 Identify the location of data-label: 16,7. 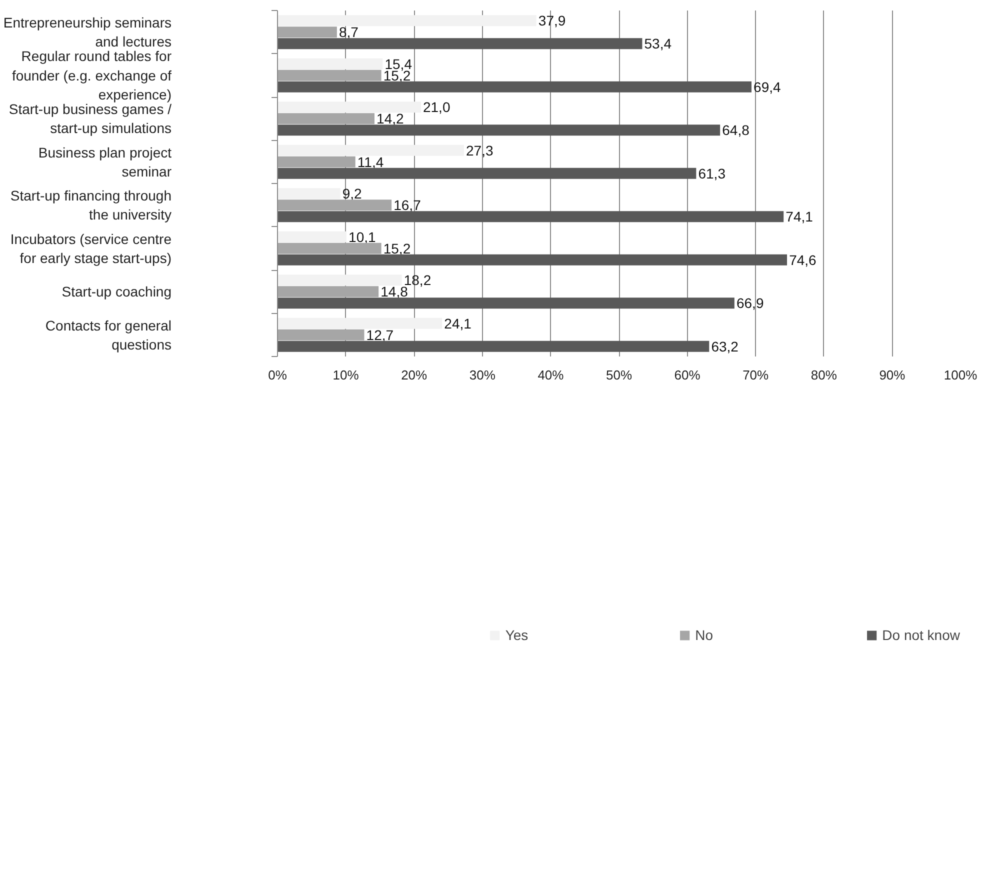
(408, 205).